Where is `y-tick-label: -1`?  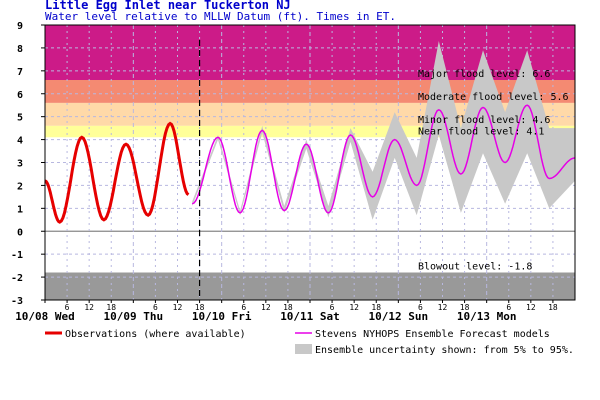
y-tick-label: -1 is located at coordinates (17, 255).